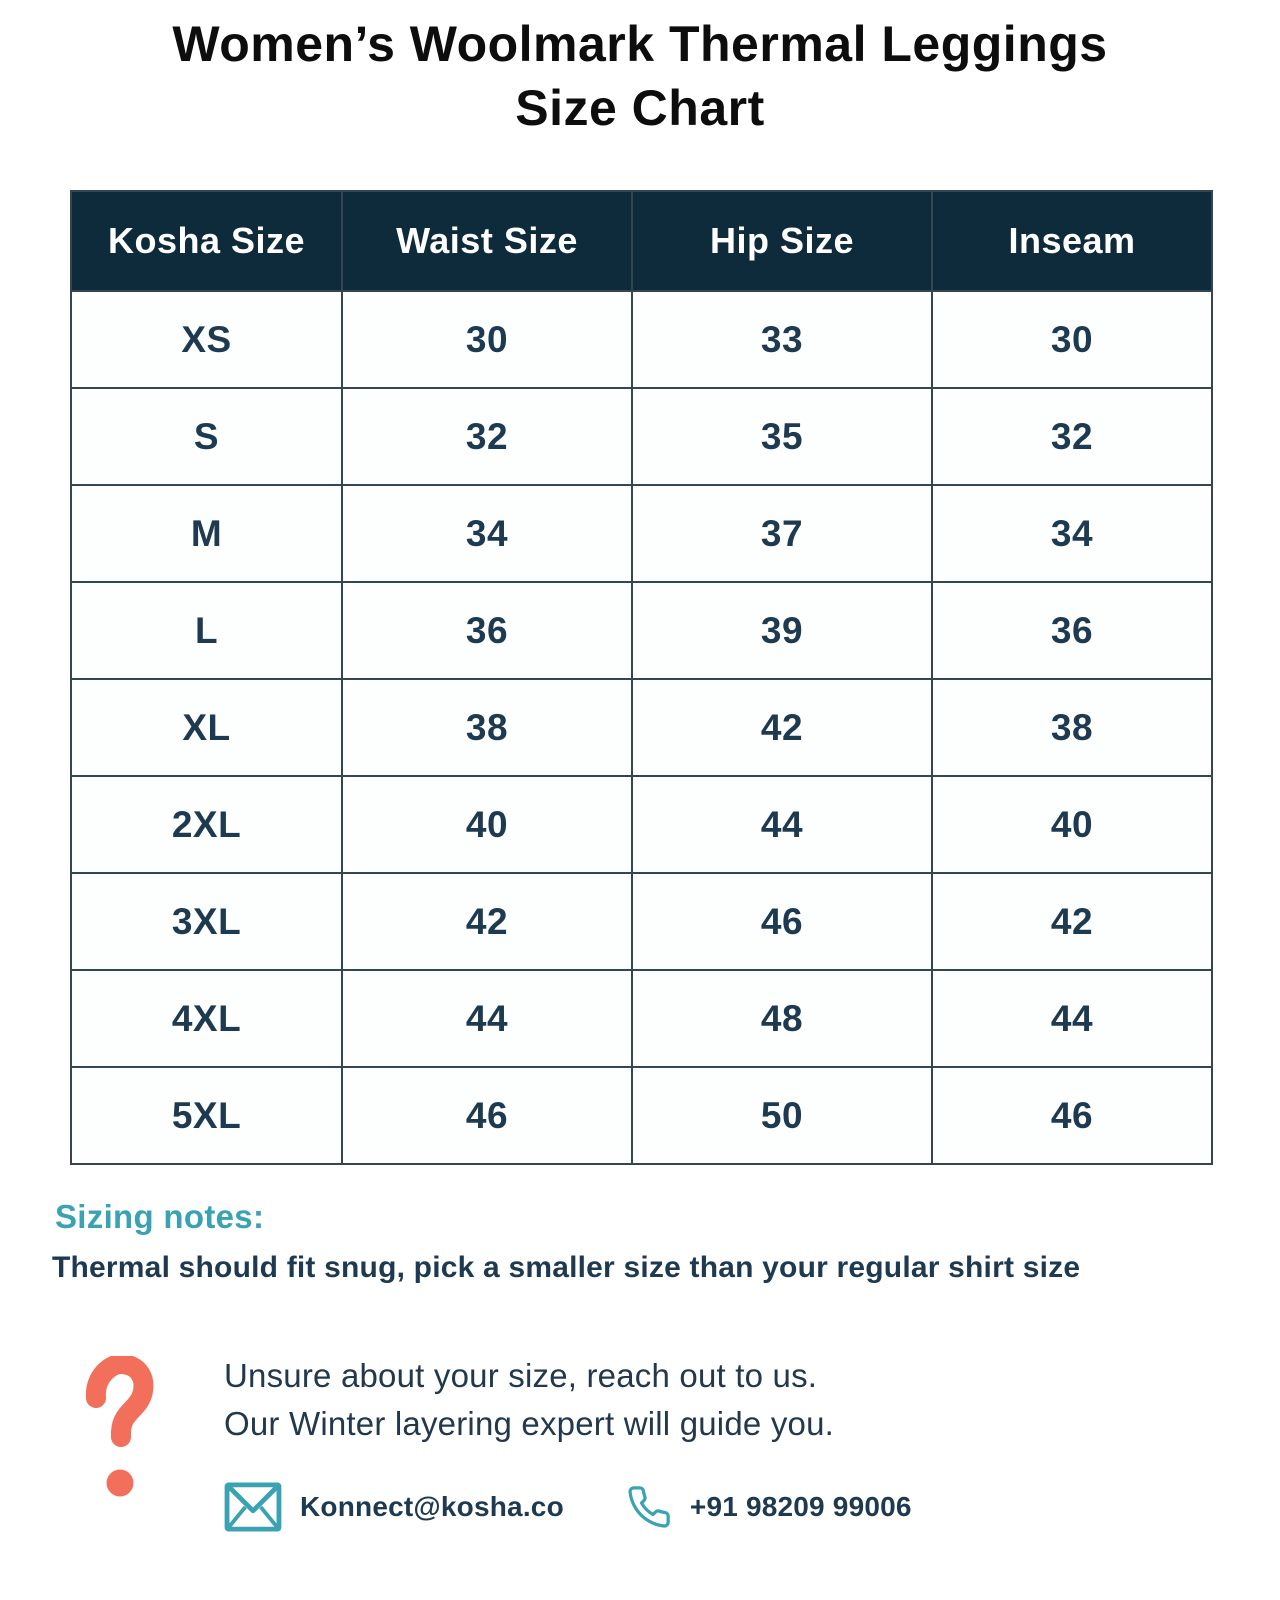 The width and height of the screenshot is (1280, 1600). What do you see at coordinates (206, 727) in the screenshot?
I see `size-cell: XL` at bounding box center [206, 727].